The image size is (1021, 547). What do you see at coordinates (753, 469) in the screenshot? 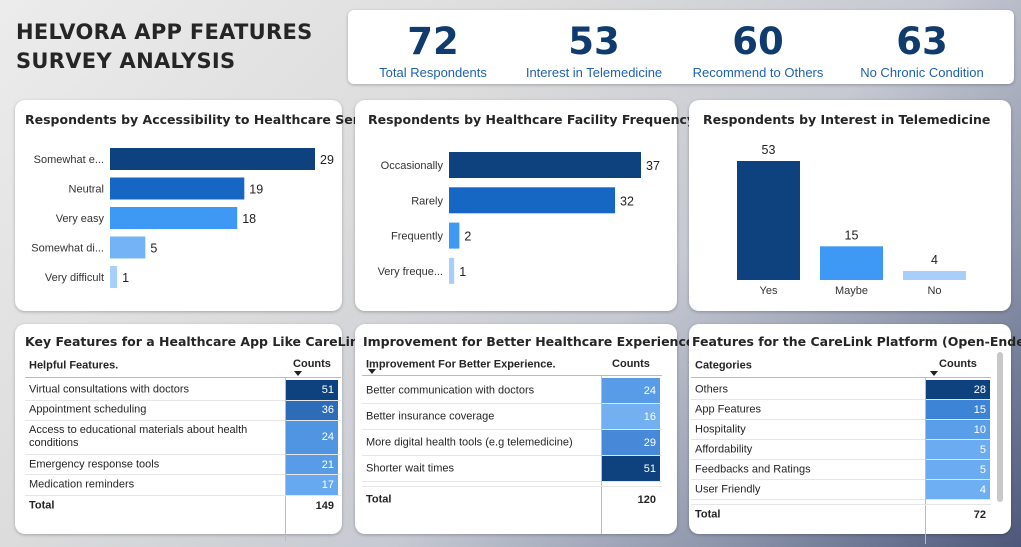
I see `row-label: Feedbacks and Ratings` at bounding box center [753, 469].